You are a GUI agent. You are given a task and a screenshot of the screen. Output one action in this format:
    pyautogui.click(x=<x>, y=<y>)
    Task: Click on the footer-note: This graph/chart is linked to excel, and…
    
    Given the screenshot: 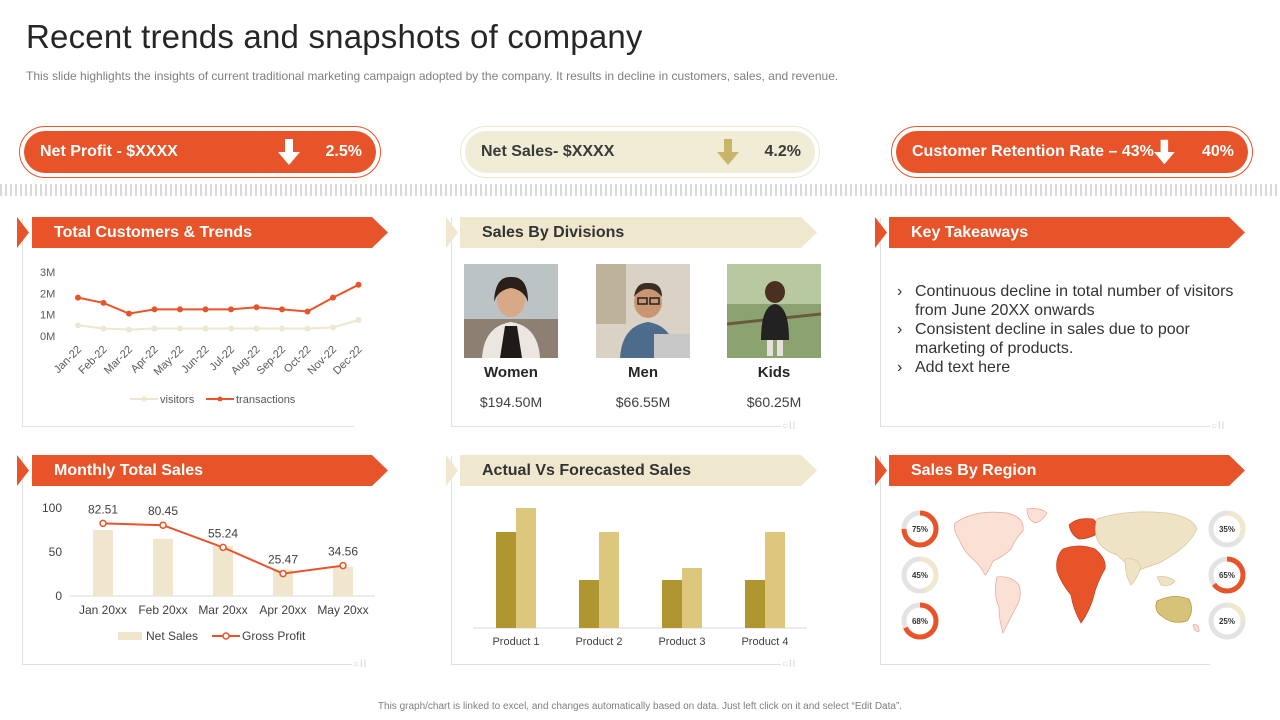 What is the action you would take?
    pyautogui.click(x=640, y=706)
    